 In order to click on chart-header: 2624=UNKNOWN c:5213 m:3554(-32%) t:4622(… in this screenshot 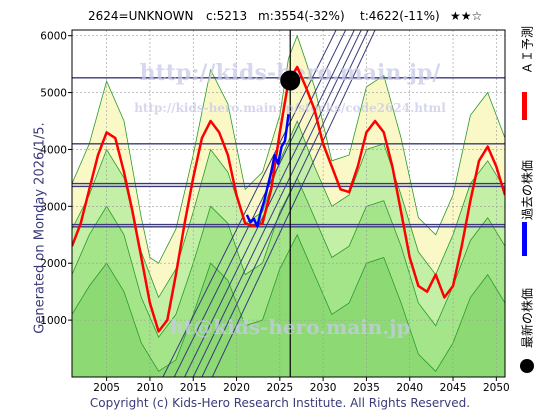, I will do `click(280, 15)`.